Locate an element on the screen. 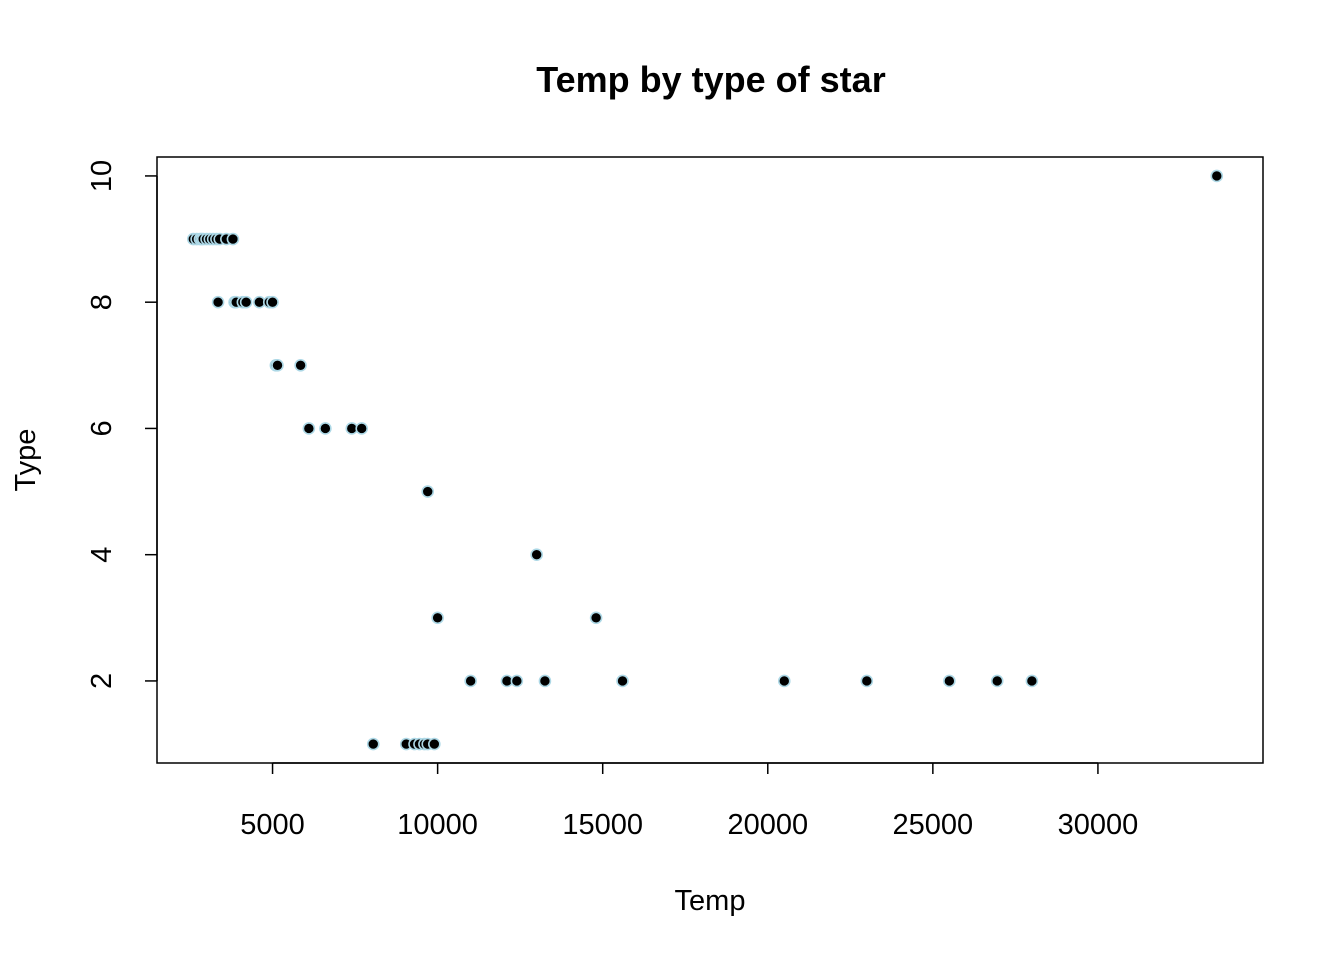 Image resolution: width=1344 pixels, height=960 pixels. x-tick-label: 15000 is located at coordinates (602, 825).